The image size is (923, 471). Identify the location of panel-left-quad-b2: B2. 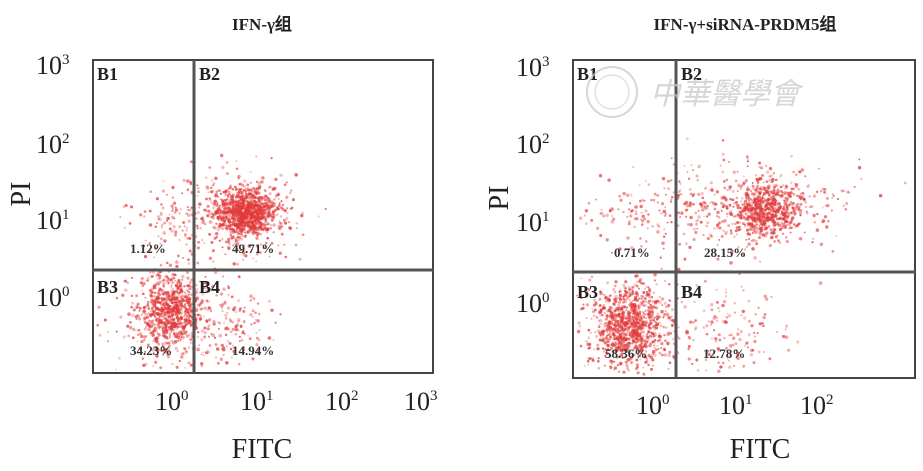
(209, 74).